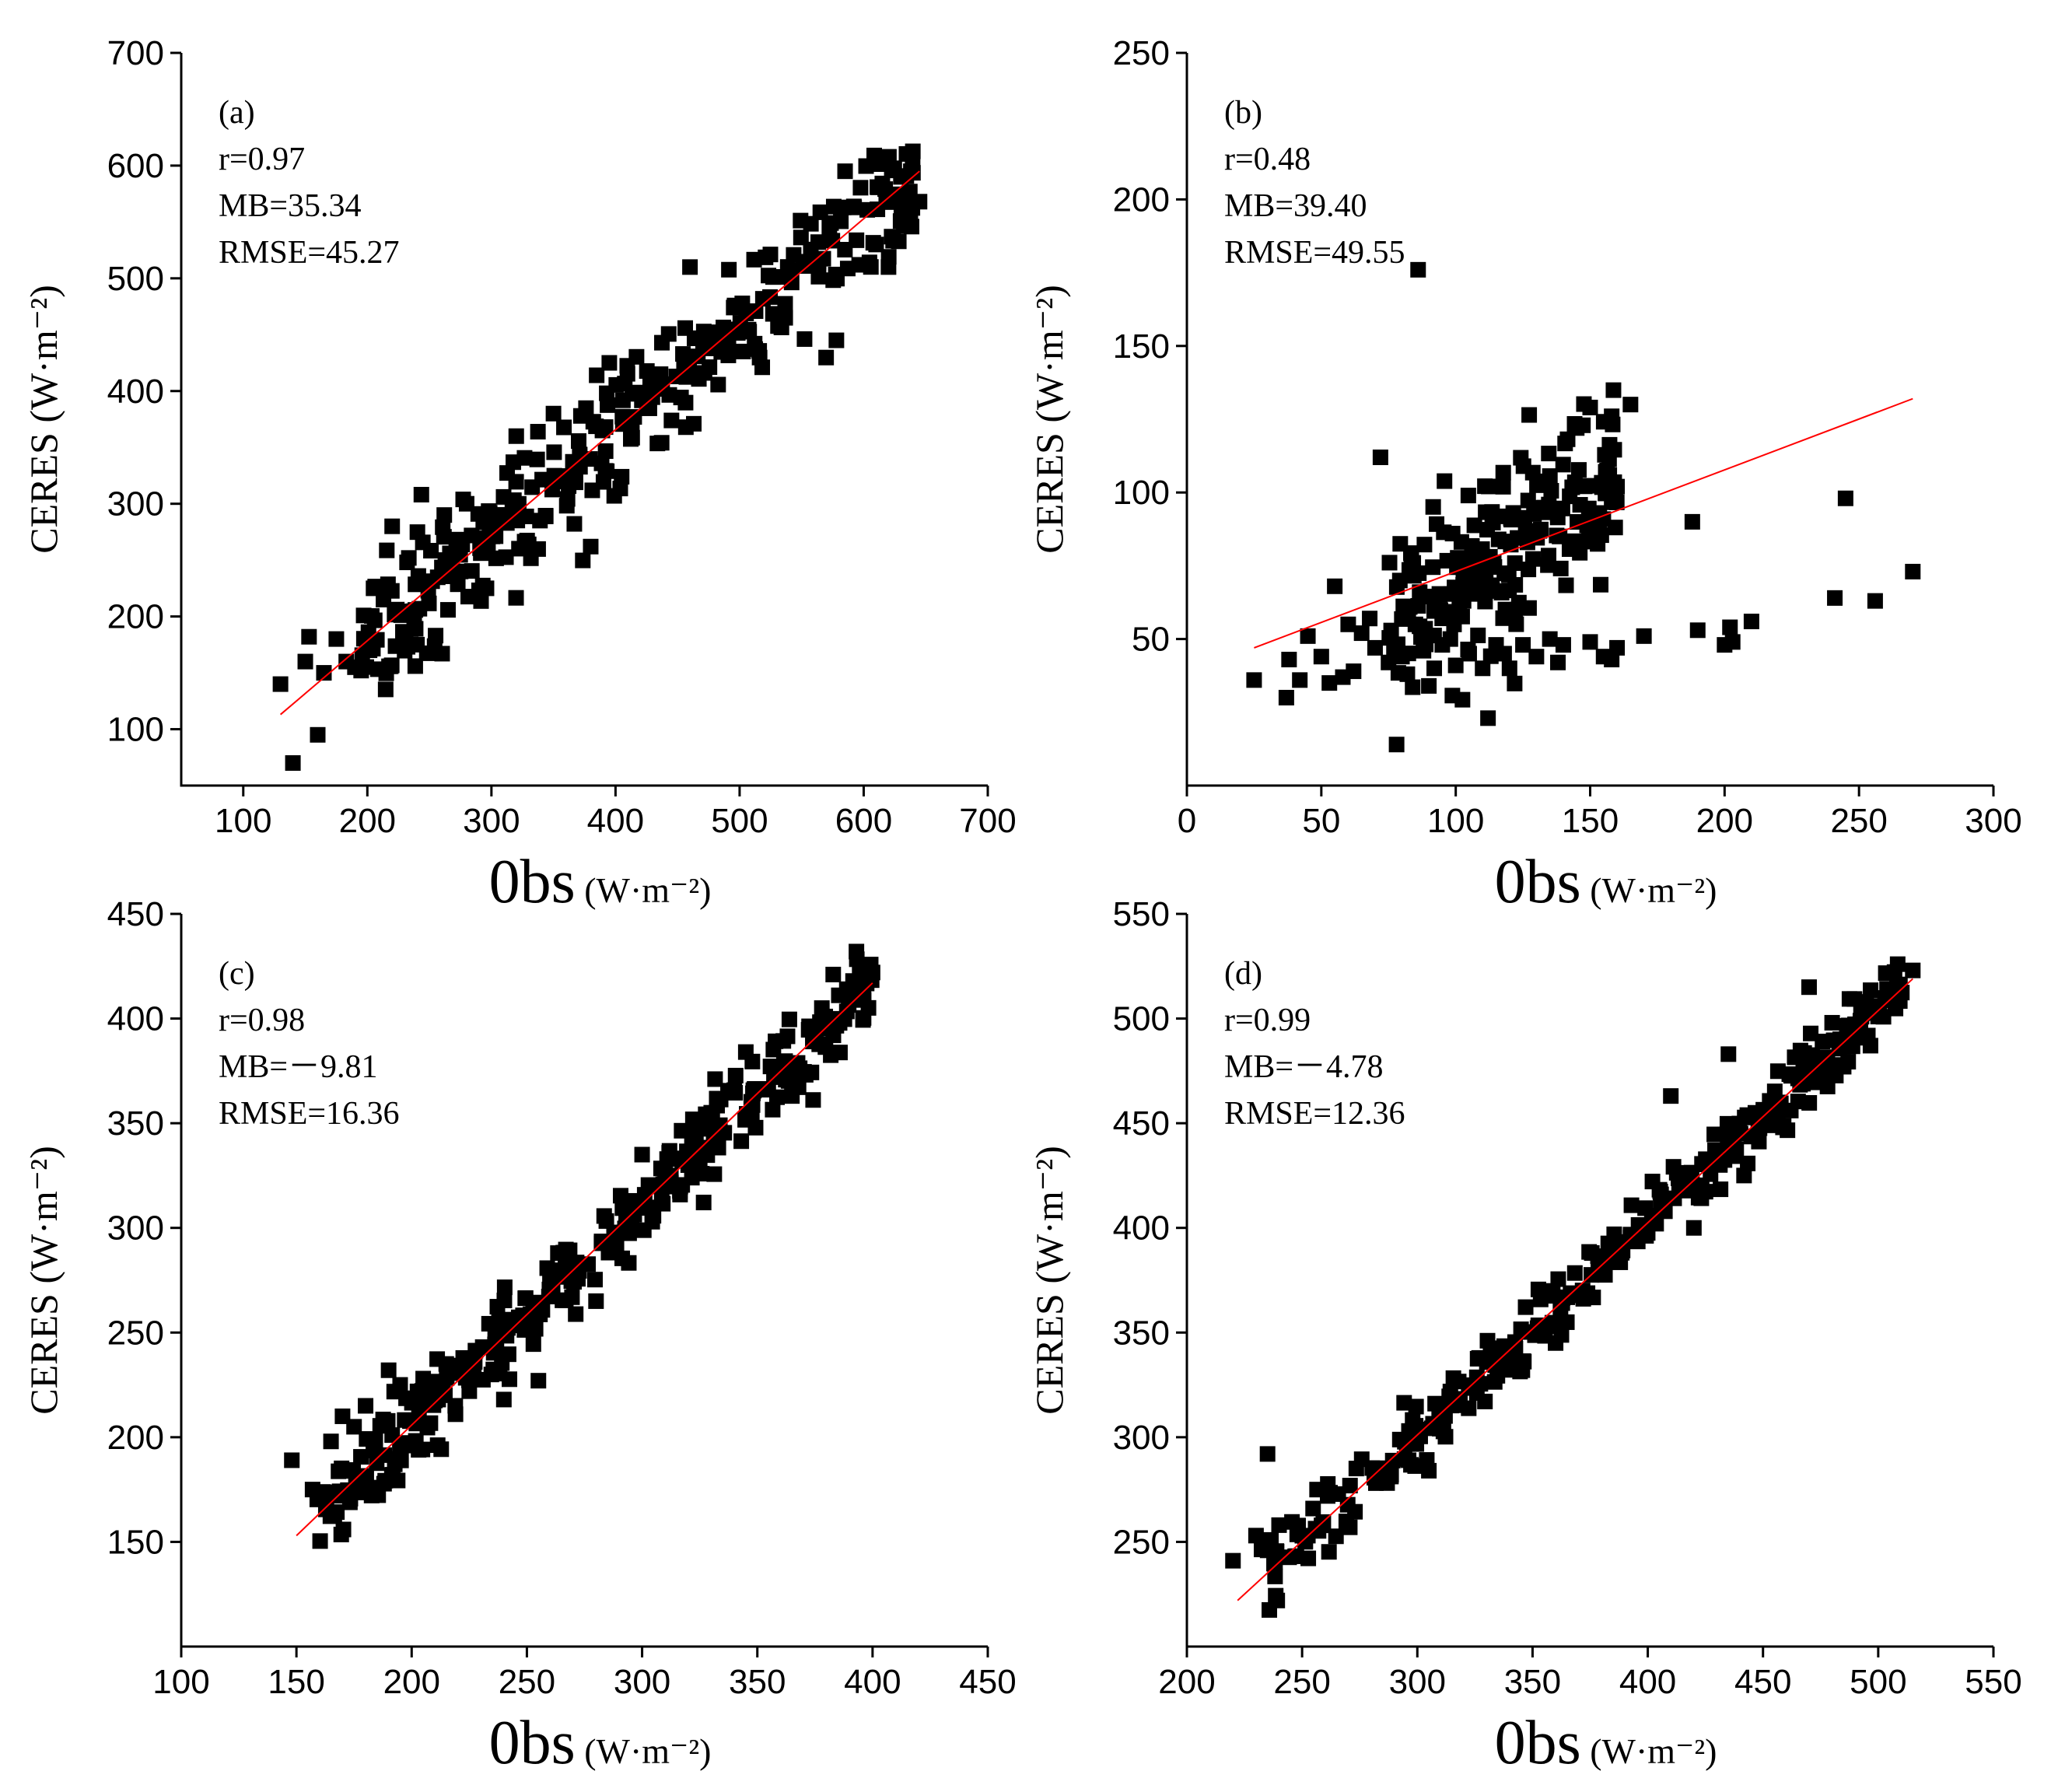 The height and width of the screenshot is (1792, 2051). I want to click on y-tick-label: 450, so click(135, 914).